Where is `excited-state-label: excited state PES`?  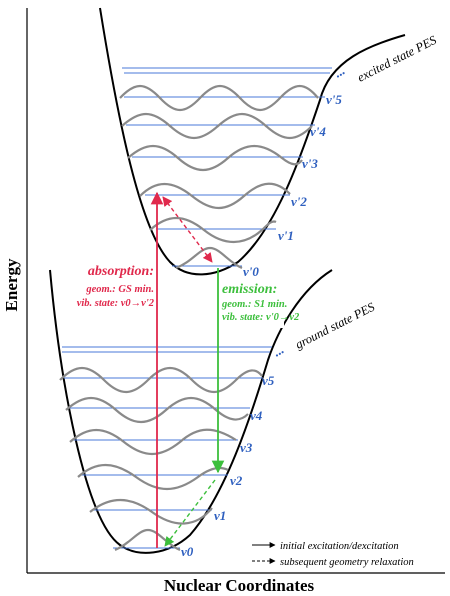 excited-state-label: excited state PES is located at coordinates (397, 58).